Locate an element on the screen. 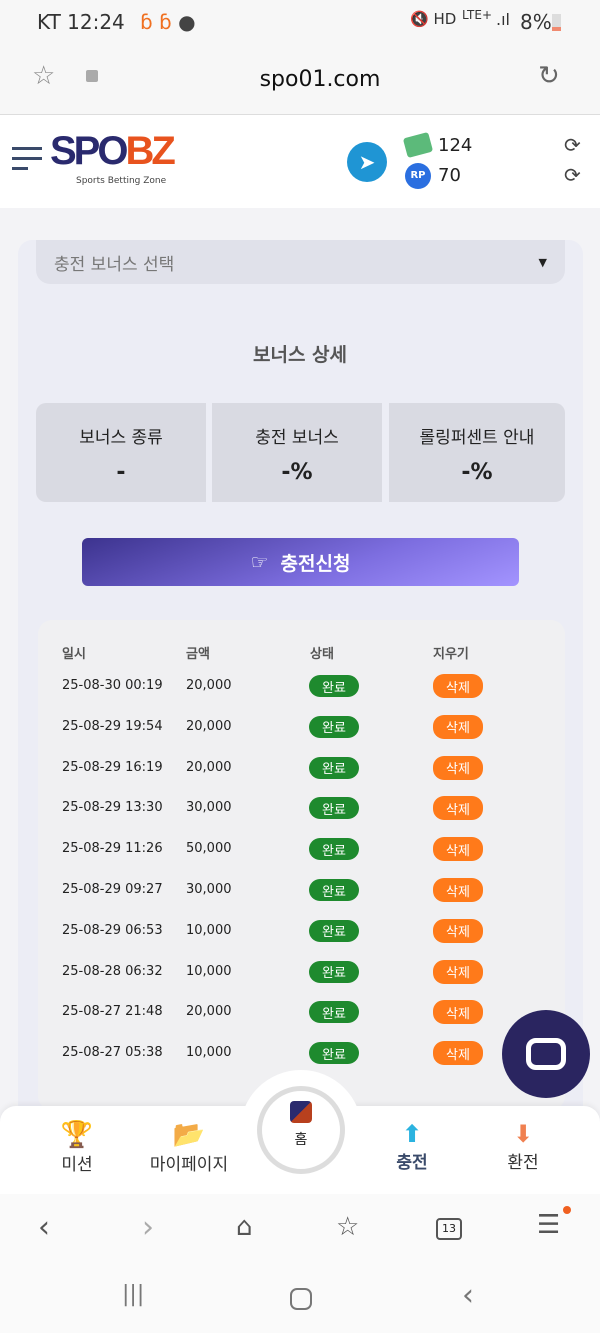  nav-label: 미션 is located at coordinates (77, 1165).